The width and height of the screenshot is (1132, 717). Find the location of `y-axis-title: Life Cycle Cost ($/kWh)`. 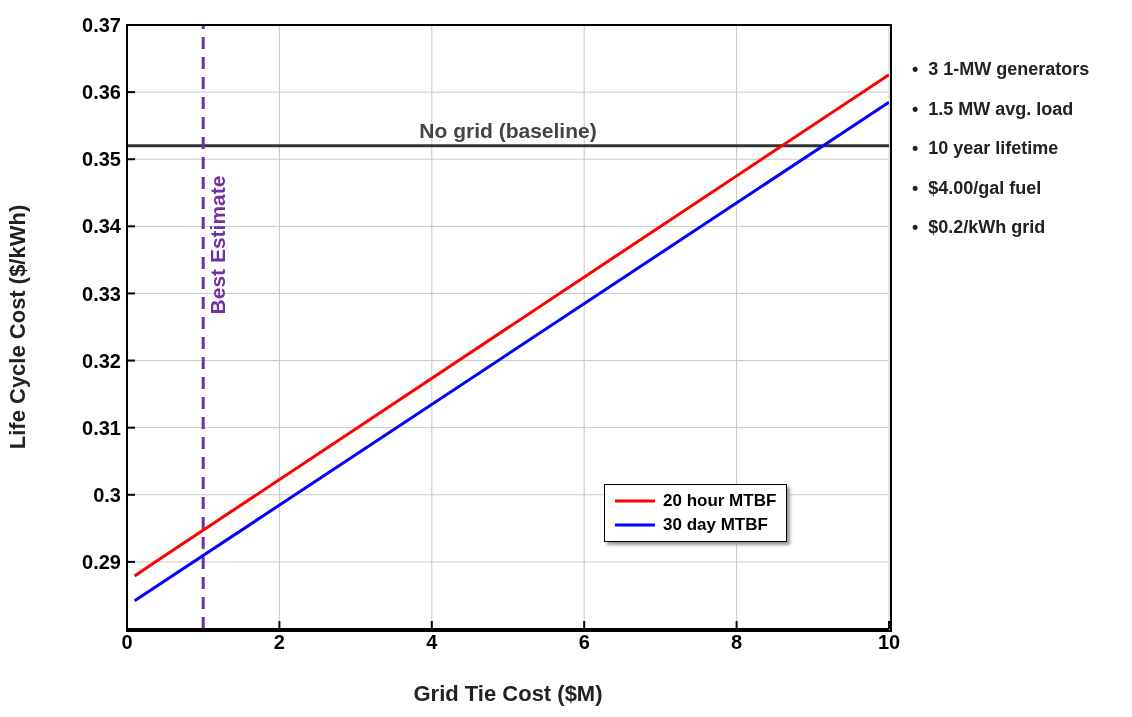

y-axis-title: Life Cycle Cost ($/kWh) is located at coordinates (17, 327).